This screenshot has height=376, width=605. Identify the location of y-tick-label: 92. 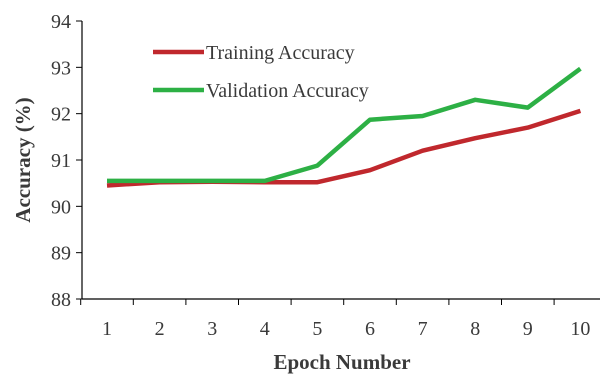
(61, 115).